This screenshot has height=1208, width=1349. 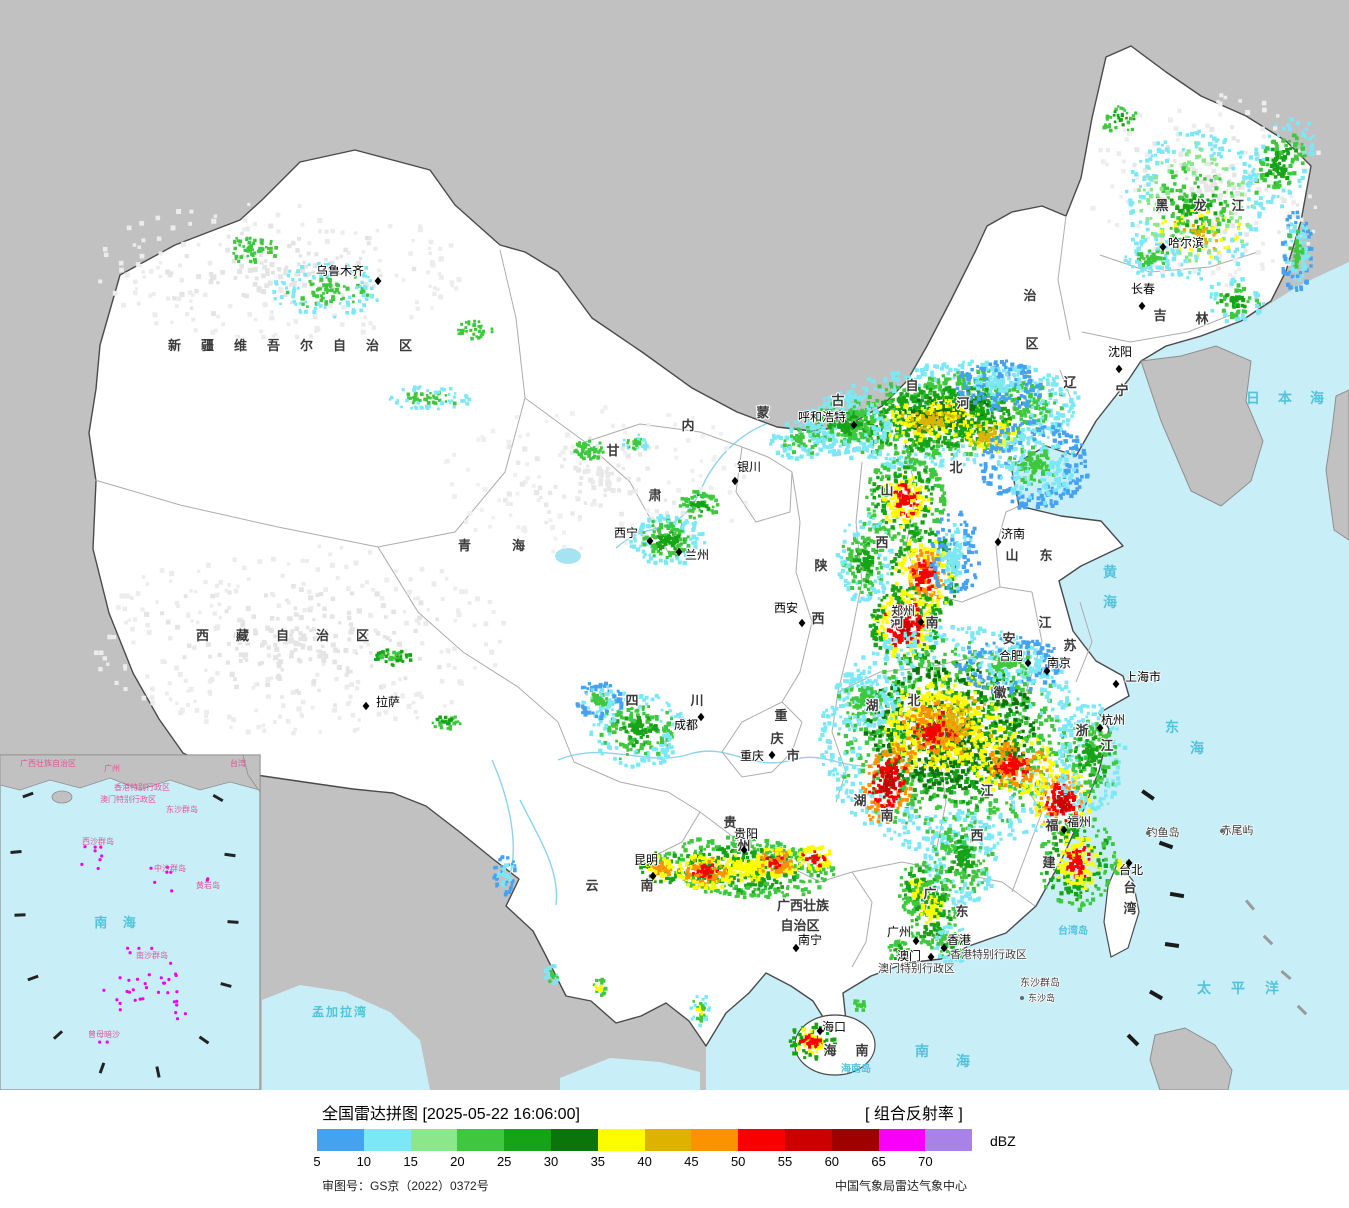 I want to click on province-label: 肃, so click(x=654, y=495).